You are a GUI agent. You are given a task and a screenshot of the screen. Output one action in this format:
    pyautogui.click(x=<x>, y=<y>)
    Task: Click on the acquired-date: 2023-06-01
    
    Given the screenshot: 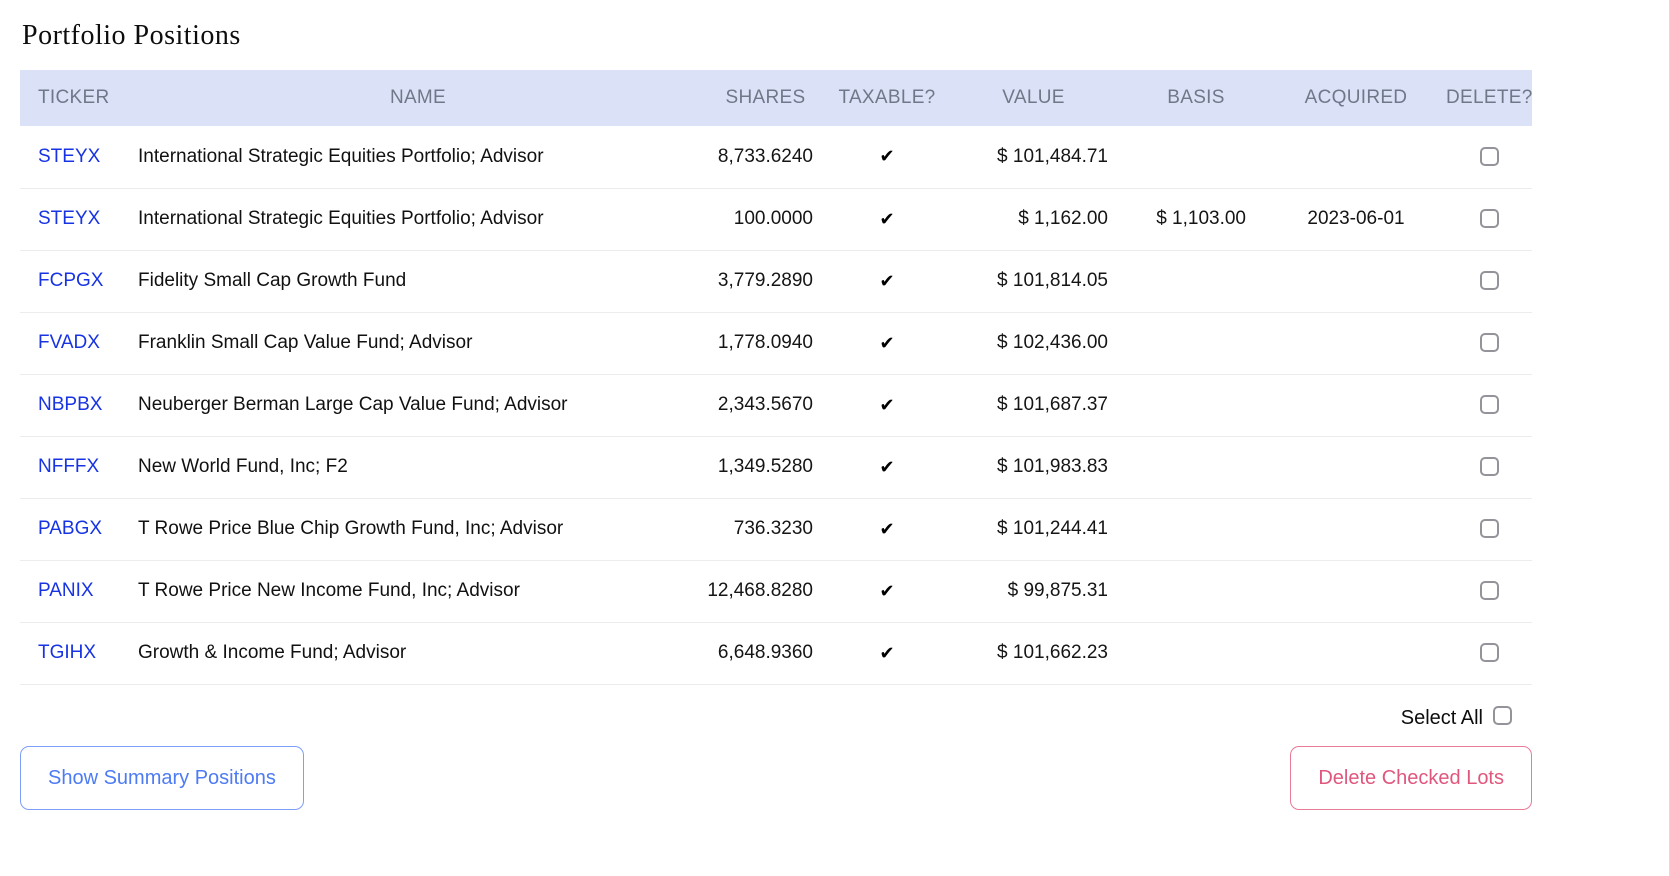 What is the action you would take?
    pyautogui.click(x=1356, y=219)
    